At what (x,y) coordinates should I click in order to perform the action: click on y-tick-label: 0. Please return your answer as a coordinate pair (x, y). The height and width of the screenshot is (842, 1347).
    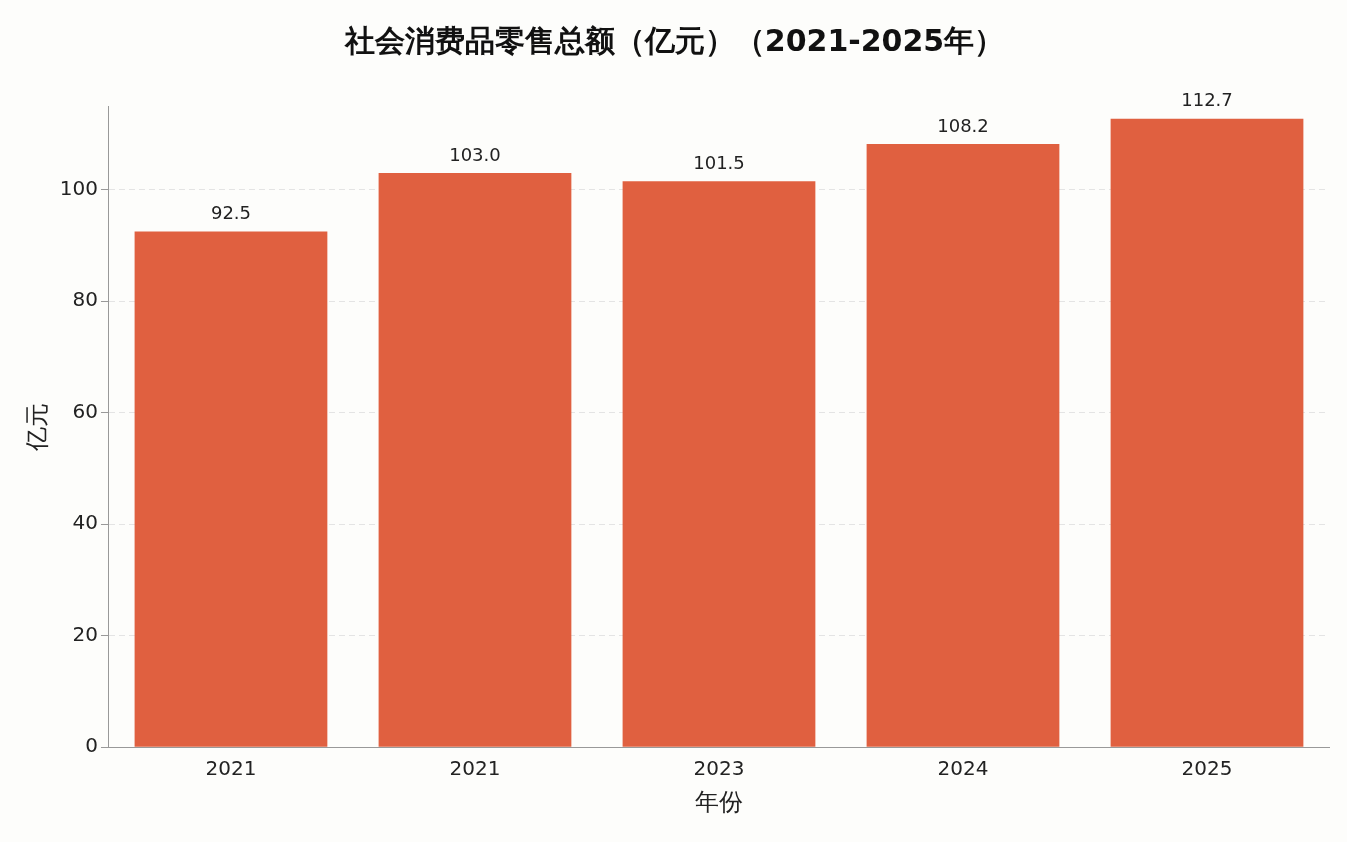
    Looking at the image, I should click on (91, 745).